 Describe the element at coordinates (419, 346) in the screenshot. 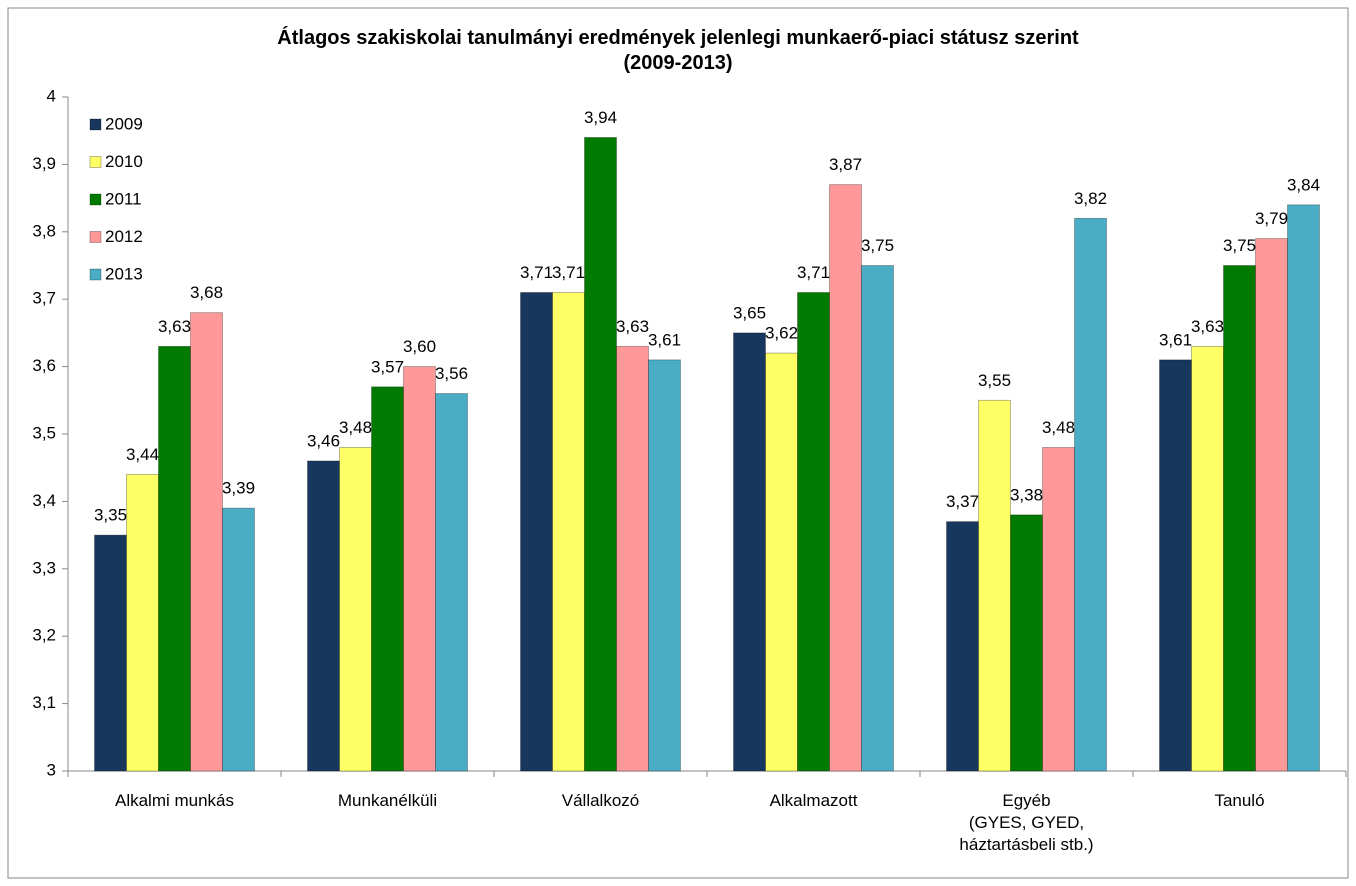

I see `value-label: 3,60` at that location.